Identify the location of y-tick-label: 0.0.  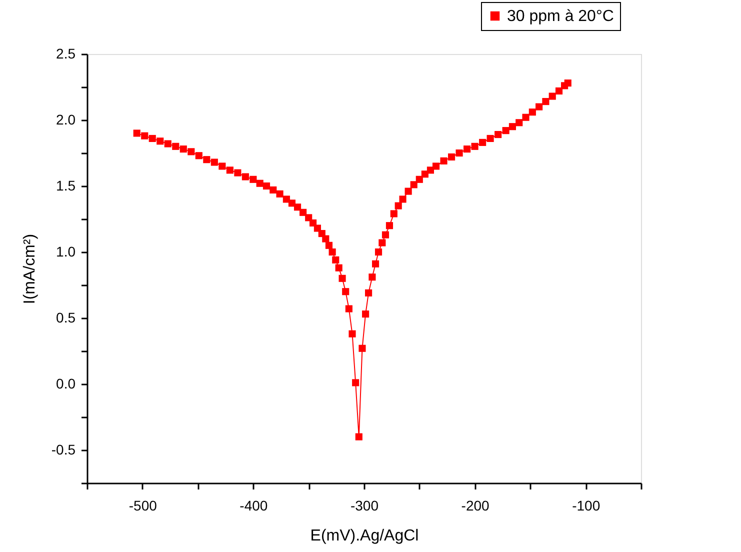
(66, 384).